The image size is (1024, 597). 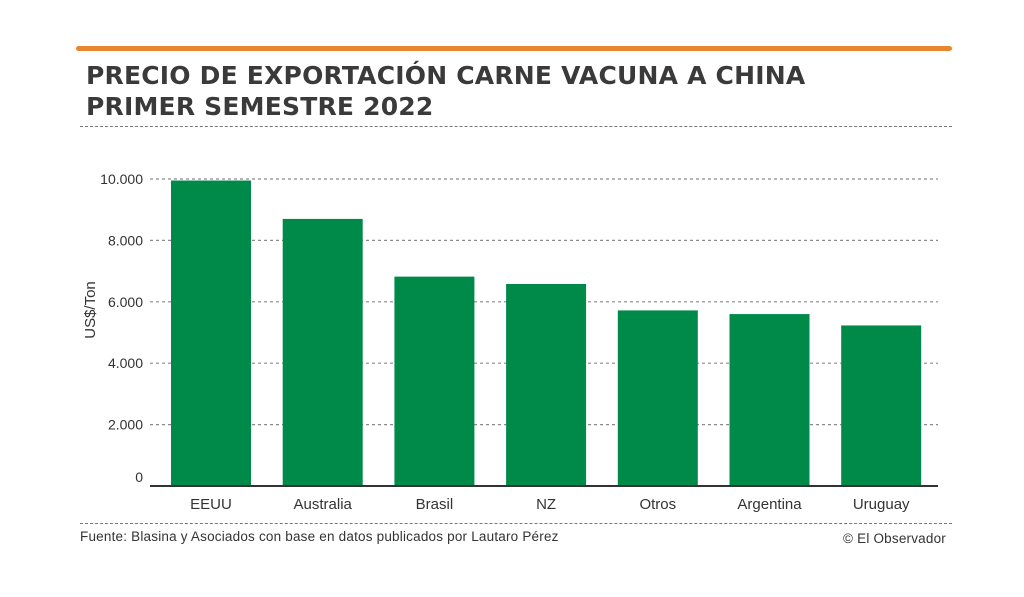 I want to click on x-tick-label: Argentina, so click(x=769, y=504).